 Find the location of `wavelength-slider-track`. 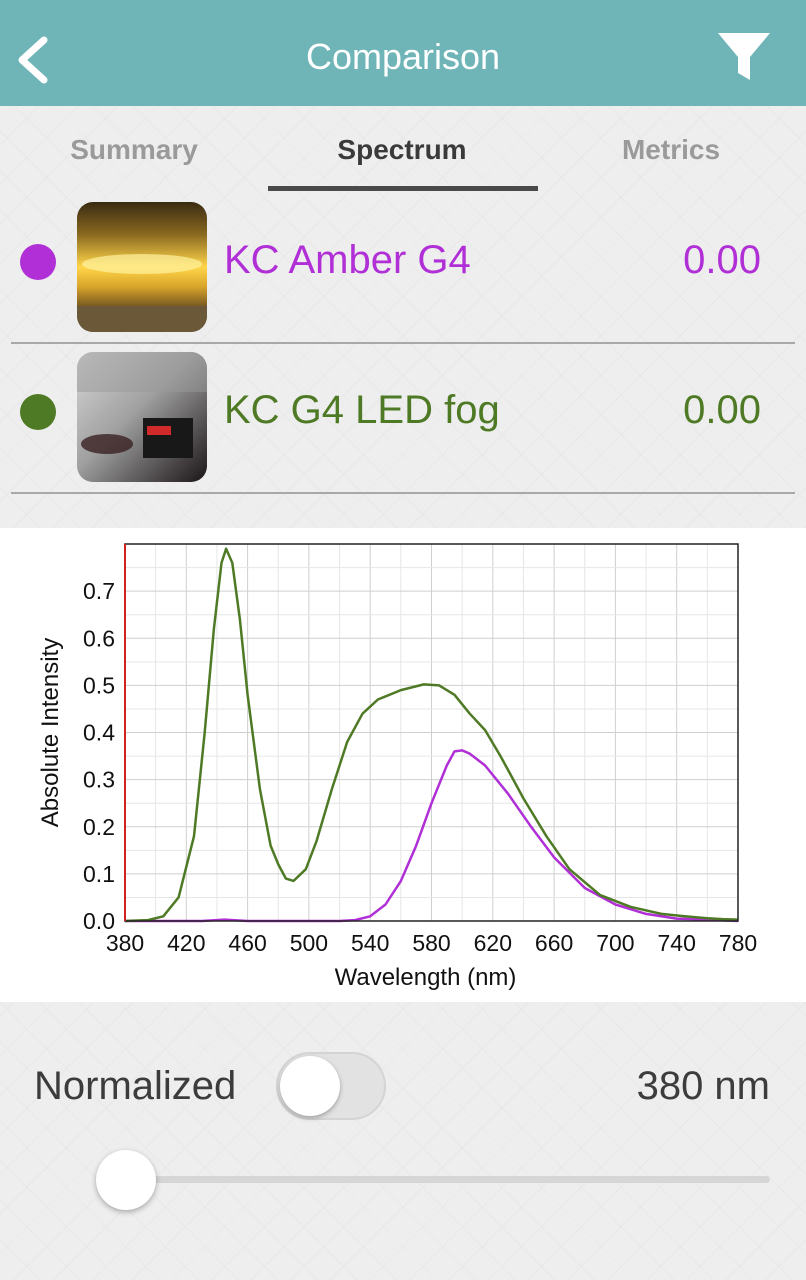

wavelength-slider-track is located at coordinates (448, 1179).